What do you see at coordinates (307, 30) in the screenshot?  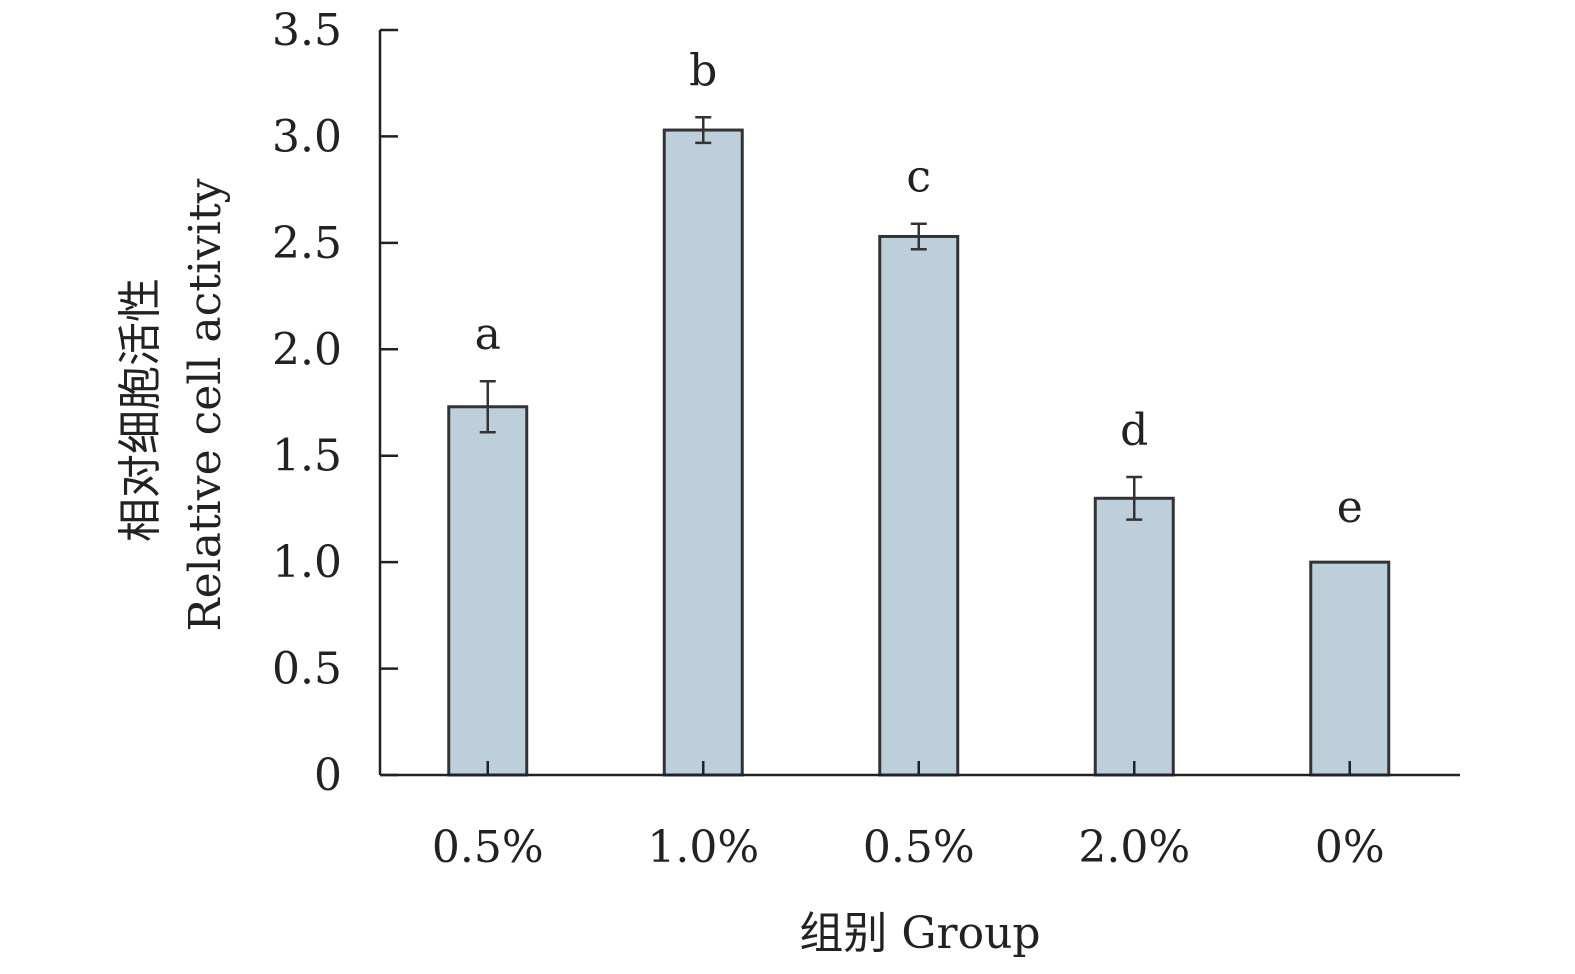 I see `y-tick-label: 3.5` at bounding box center [307, 30].